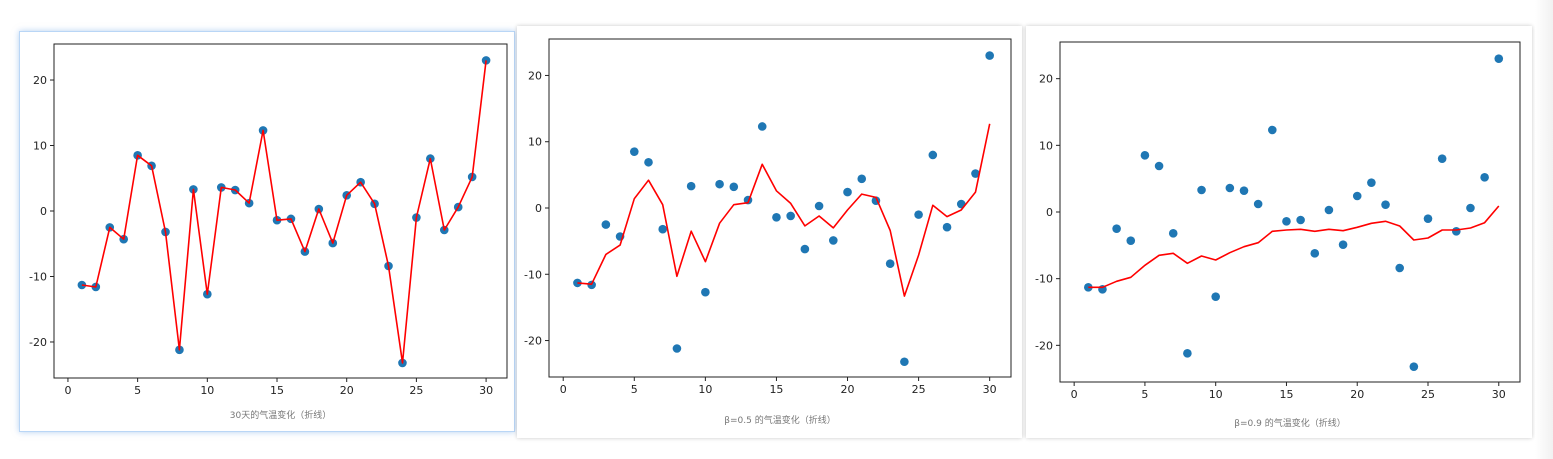 The height and width of the screenshot is (459, 1553). I want to click on chart-caption: β=0.9 的气温变化（折线）, so click(1289, 423).